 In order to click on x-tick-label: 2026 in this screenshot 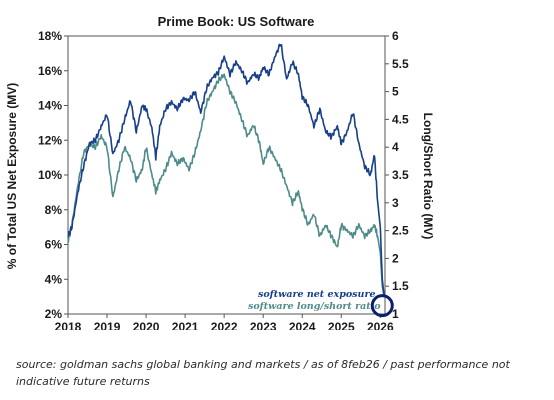, I will do `click(380, 325)`.